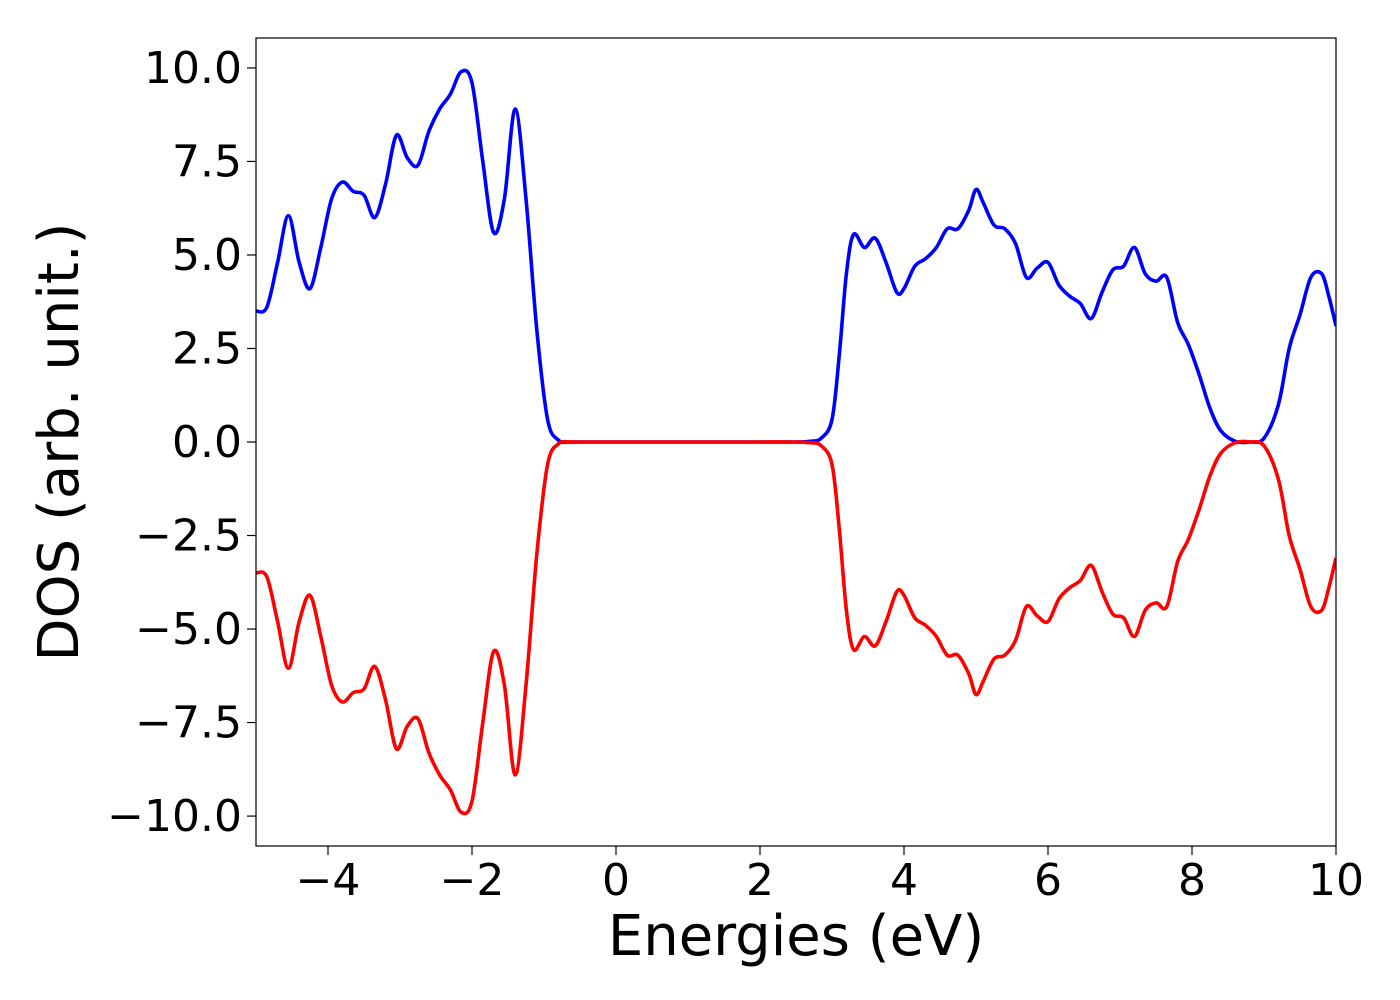 The width and height of the screenshot is (1400, 1000). What do you see at coordinates (207, 348) in the screenshot?
I see `y-tick-label: 2.5` at bounding box center [207, 348].